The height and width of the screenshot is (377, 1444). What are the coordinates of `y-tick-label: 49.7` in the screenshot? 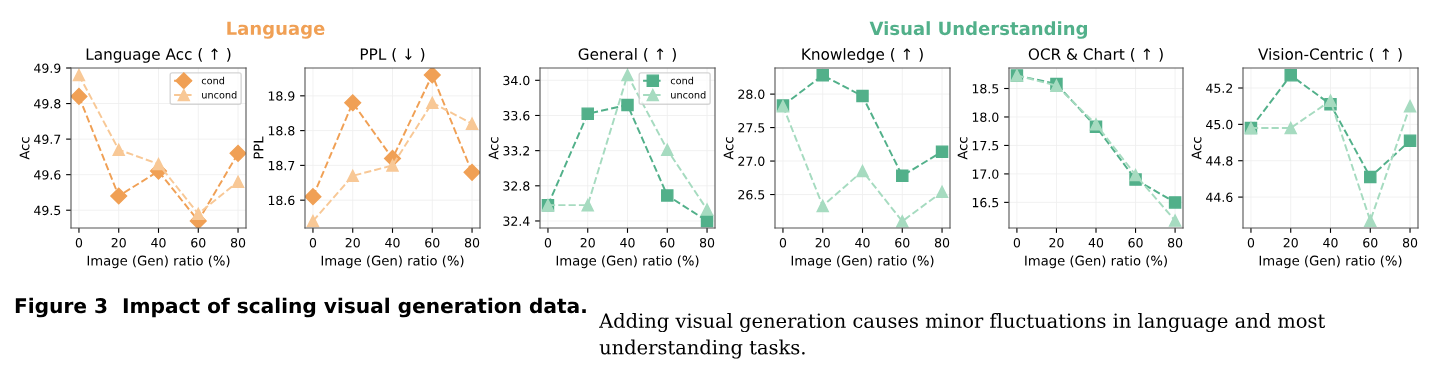 It's located at (47, 139).